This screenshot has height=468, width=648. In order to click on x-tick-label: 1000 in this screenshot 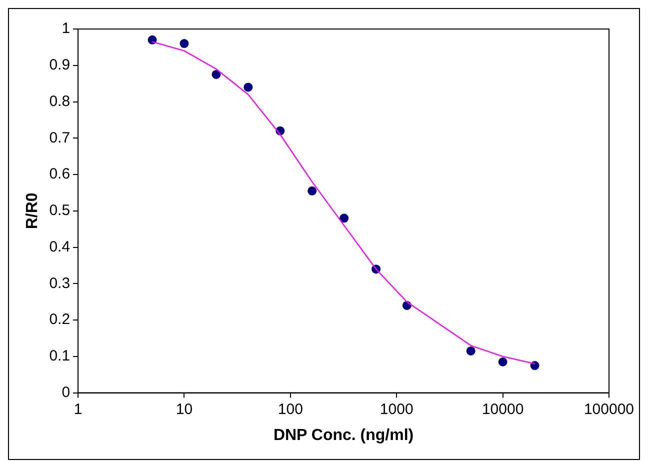, I will do `click(397, 409)`.